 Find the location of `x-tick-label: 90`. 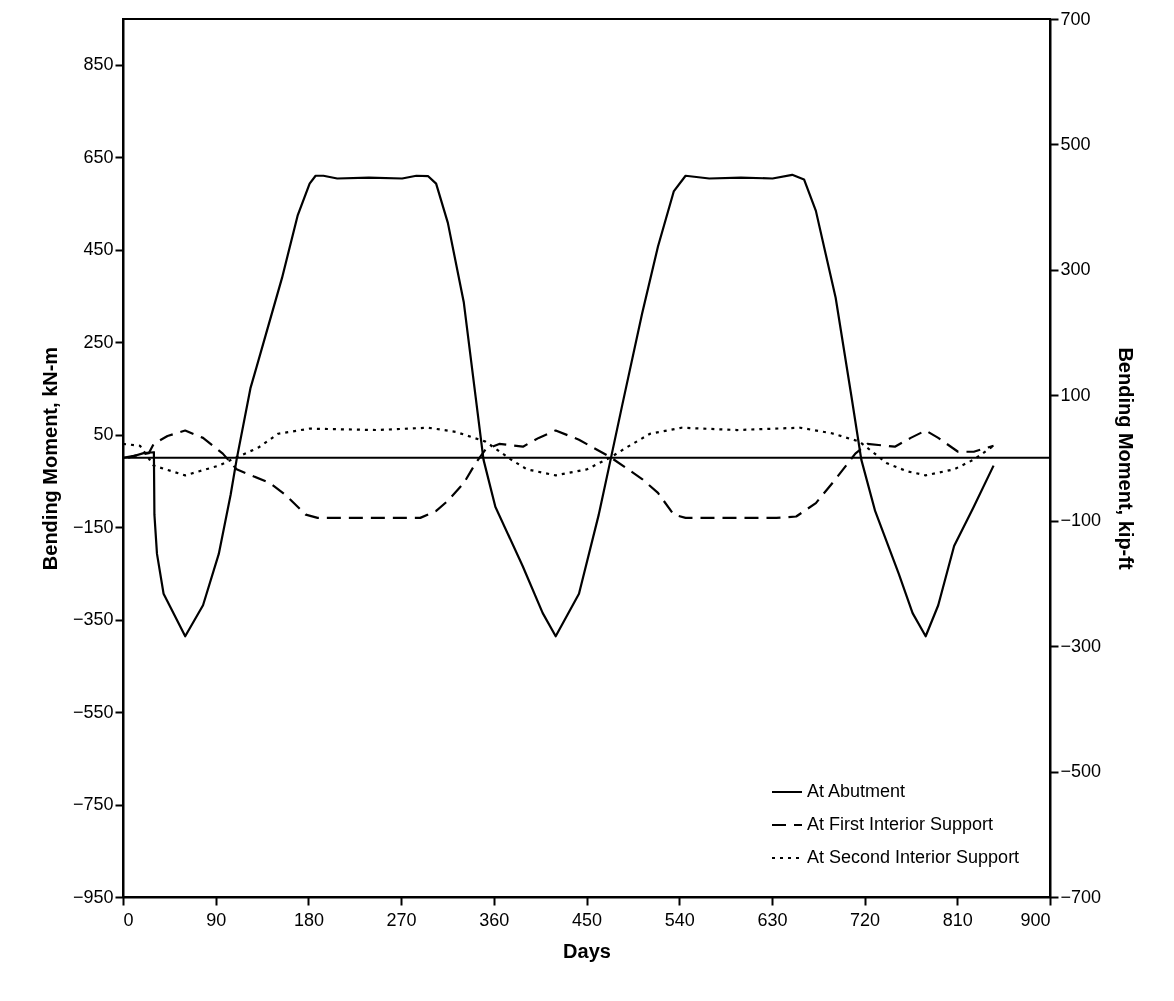

x-tick-label: 90 is located at coordinates (216, 919).